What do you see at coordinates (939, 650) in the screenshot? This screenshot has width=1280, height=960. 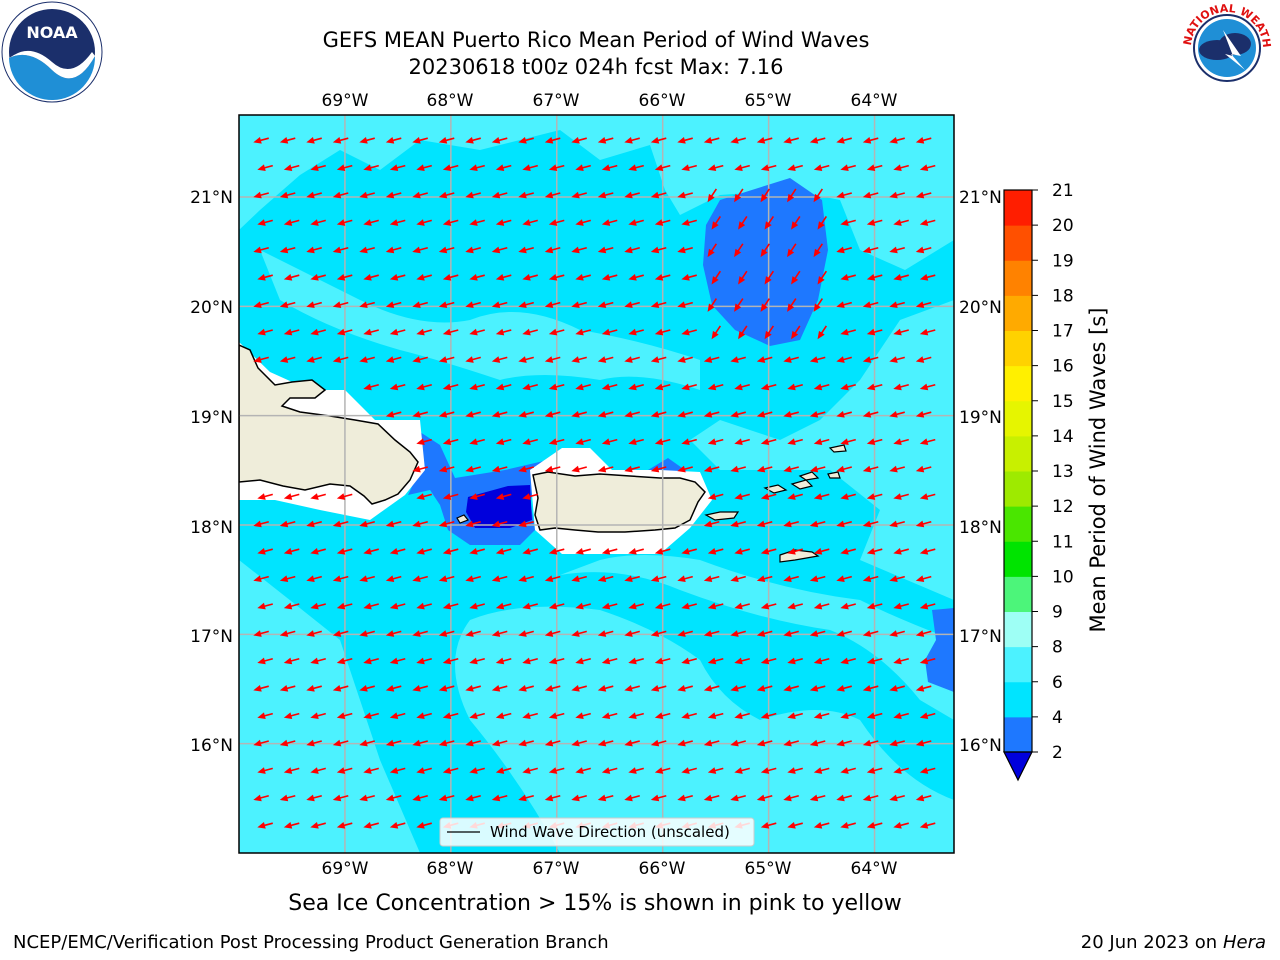 I see `contour-4-6-se` at bounding box center [939, 650].